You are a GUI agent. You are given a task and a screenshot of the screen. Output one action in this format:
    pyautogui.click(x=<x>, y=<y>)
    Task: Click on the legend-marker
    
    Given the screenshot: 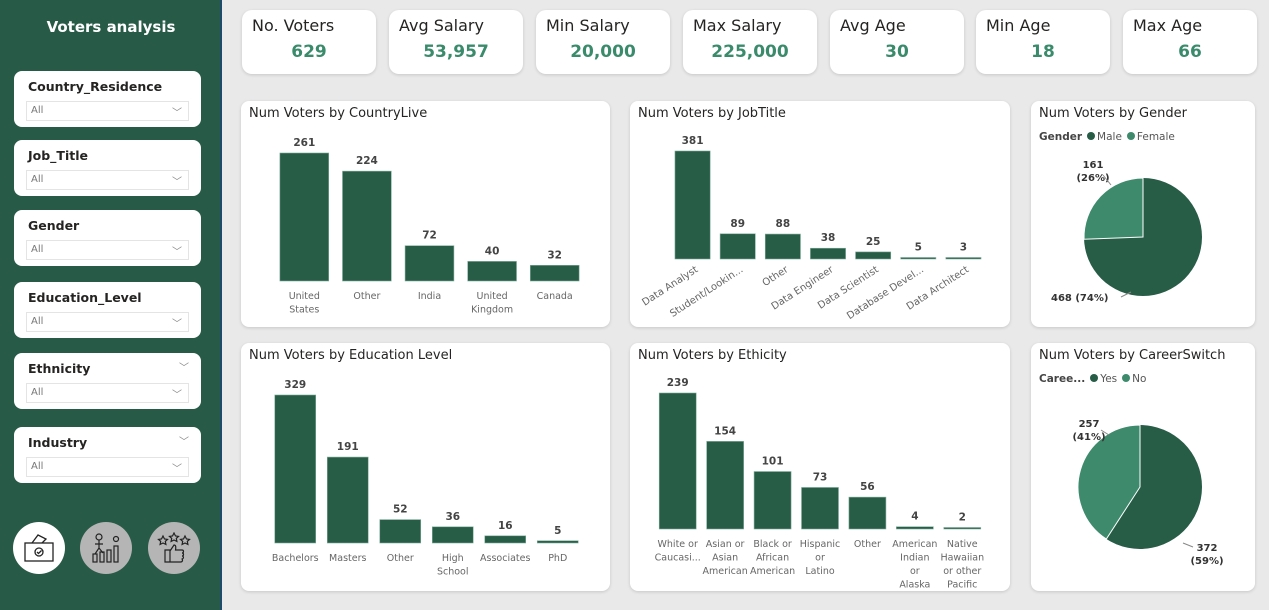 What is the action you would take?
    pyautogui.click(x=1094, y=378)
    